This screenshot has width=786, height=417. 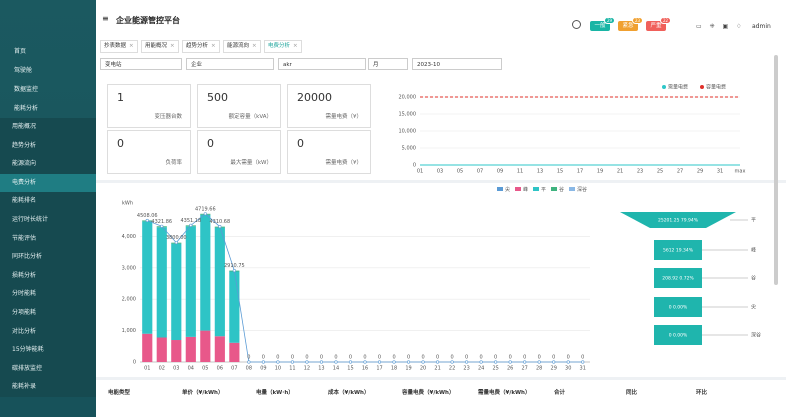 I want to click on filter-select: 2023-10, so click(x=457, y=64).